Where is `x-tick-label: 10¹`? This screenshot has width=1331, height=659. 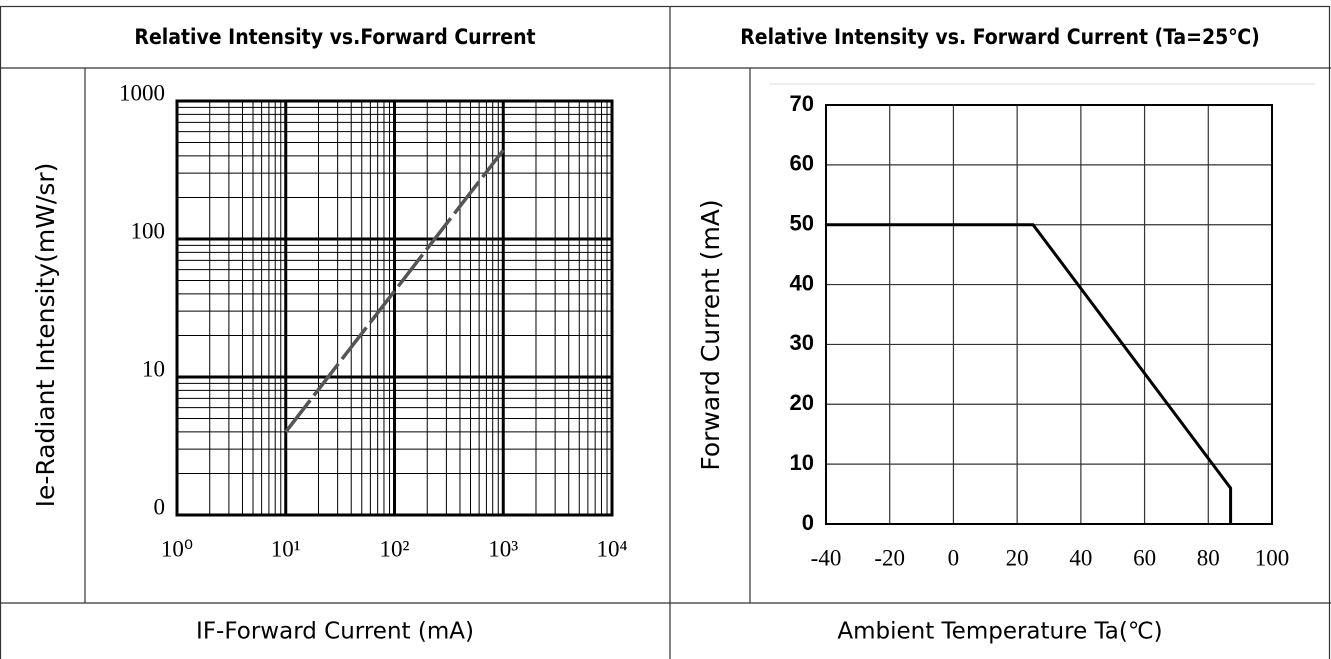 x-tick-label: 10¹ is located at coordinates (286, 548).